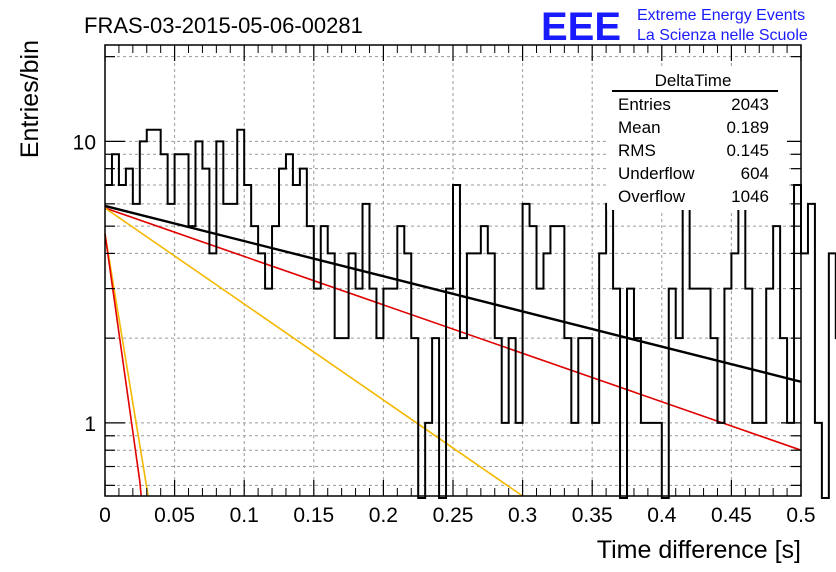 This screenshot has width=836, height=572. What do you see at coordinates (699, 550) in the screenshot?
I see `x-axis-label: Time difference [s]` at bounding box center [699, 550].